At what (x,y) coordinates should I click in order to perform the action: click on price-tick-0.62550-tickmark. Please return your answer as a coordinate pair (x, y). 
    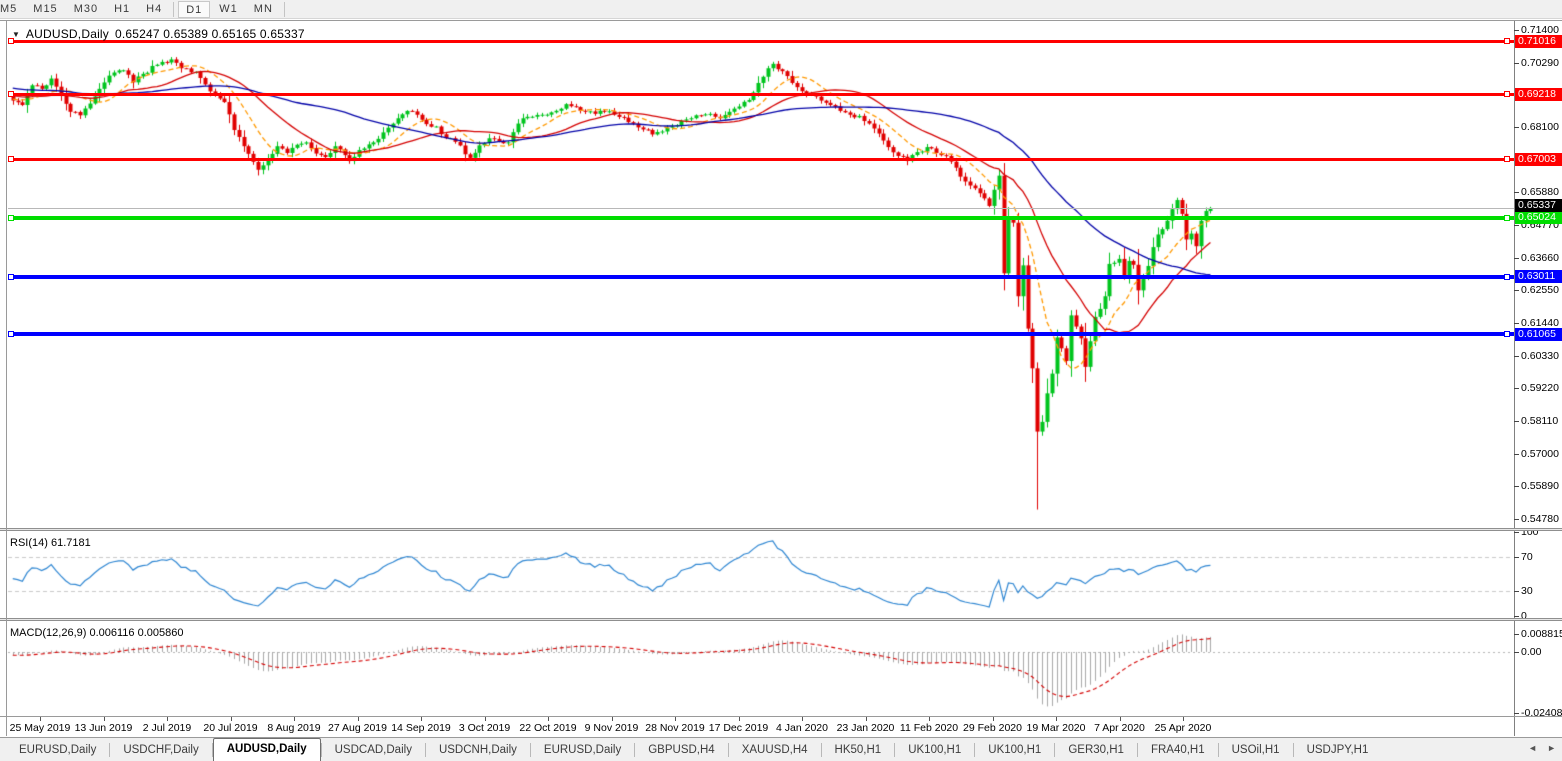
    Looking at the image, I should click on (1516, 291).